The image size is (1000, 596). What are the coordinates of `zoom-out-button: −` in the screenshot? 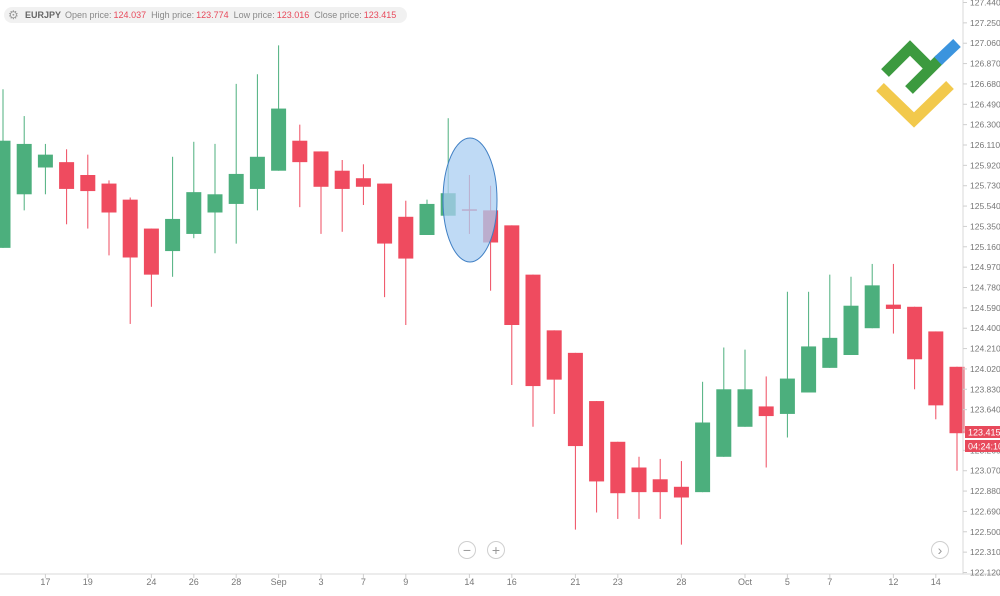 It's located at (467, 550).